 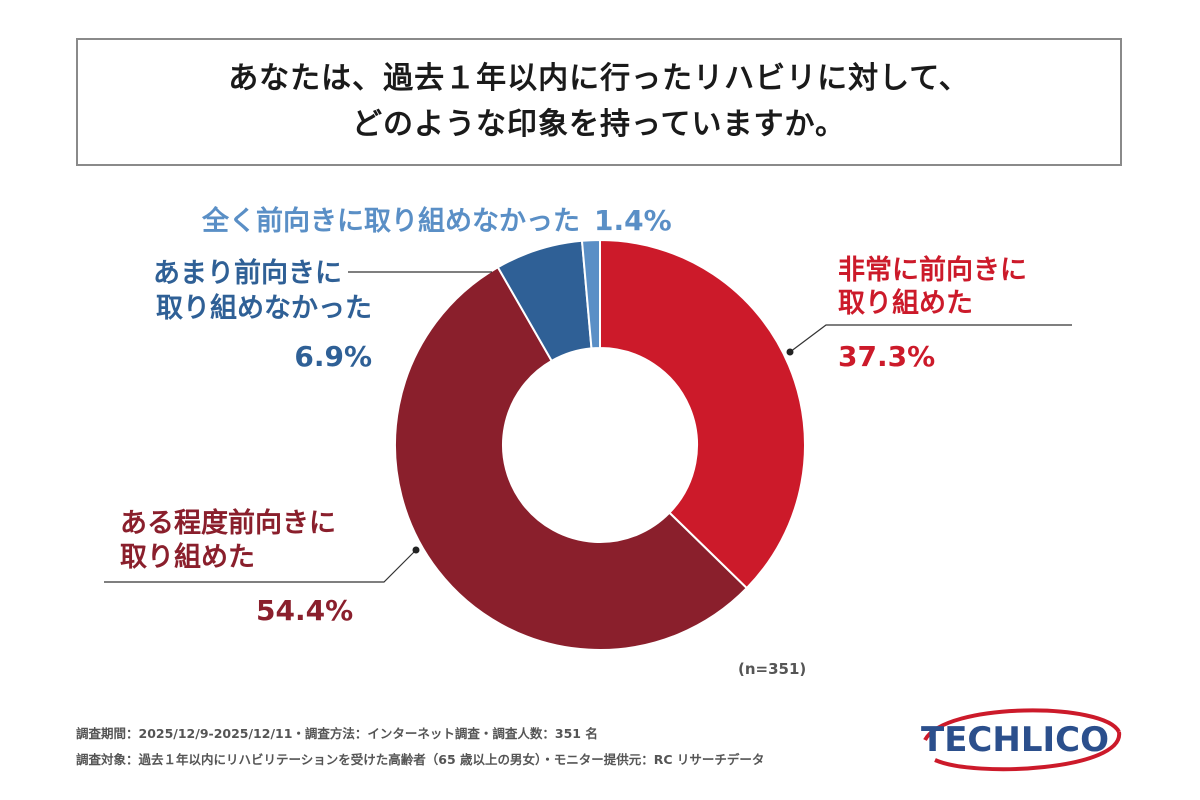 What do you see at coordinates (633, 220) in the screenshot?
I see `value-not-positive-at-all: 1.4%` at bounding box center [633, 220].